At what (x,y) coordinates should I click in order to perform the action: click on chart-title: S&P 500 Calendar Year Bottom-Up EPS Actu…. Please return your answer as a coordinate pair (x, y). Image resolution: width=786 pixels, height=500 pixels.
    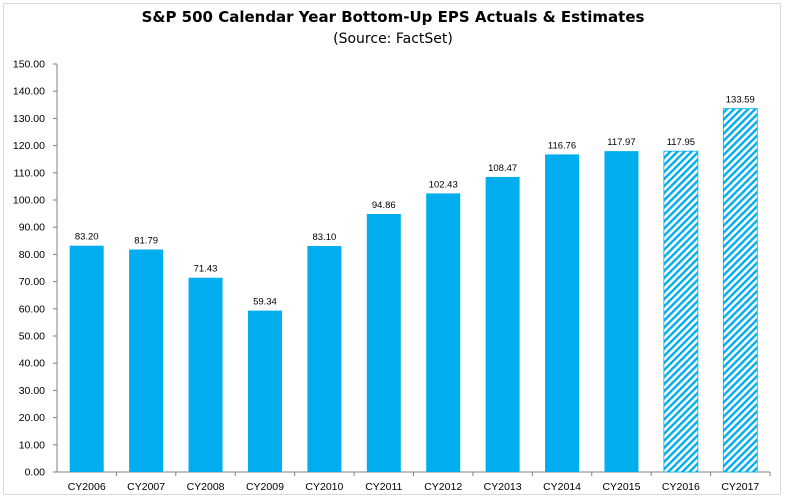
    Looking at the image, I should click on (393, 17).